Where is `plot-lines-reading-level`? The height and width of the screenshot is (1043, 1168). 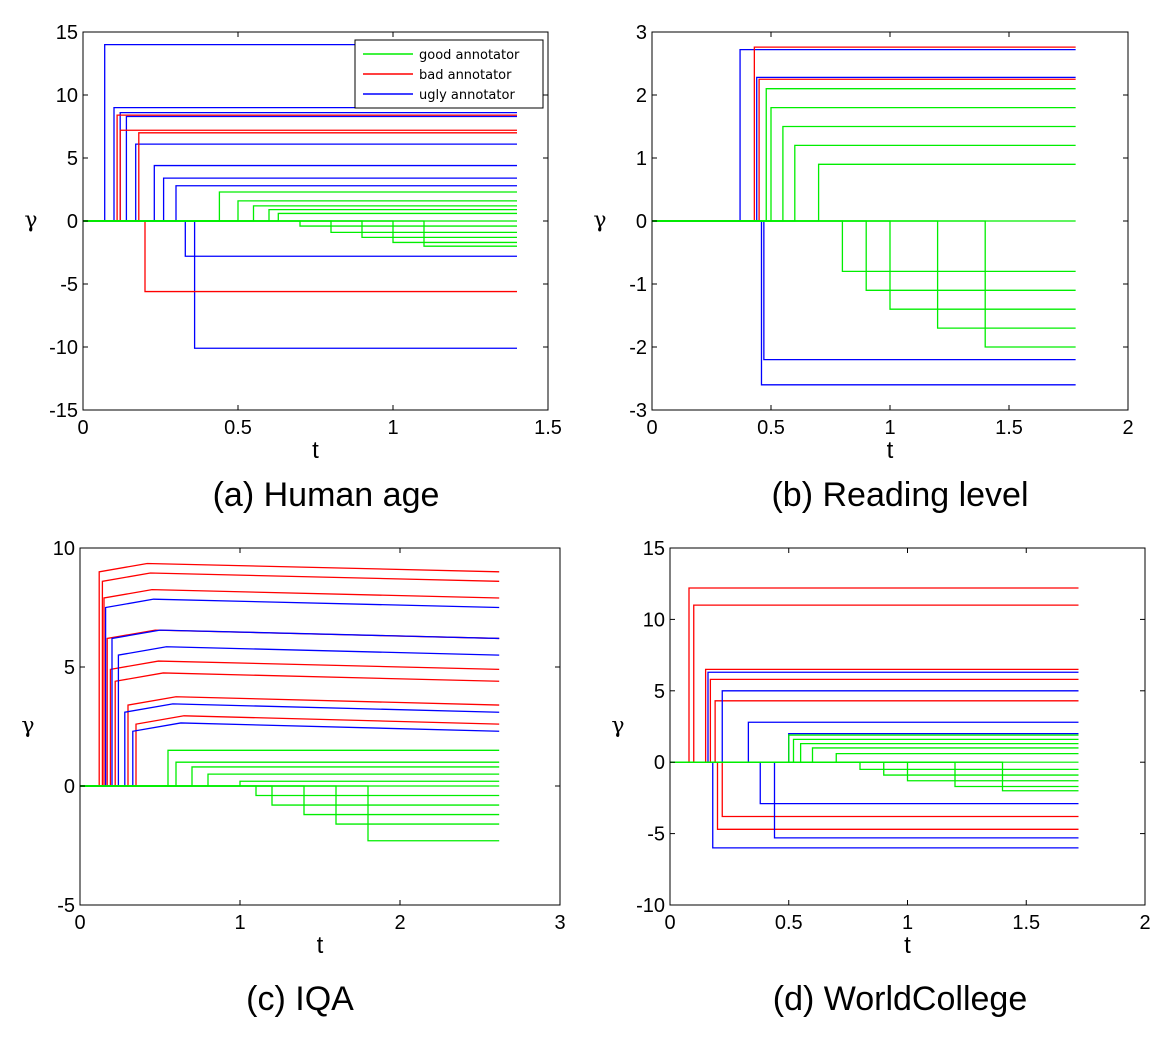 plot-lines-reading-level is located at coordinates (864, 216).